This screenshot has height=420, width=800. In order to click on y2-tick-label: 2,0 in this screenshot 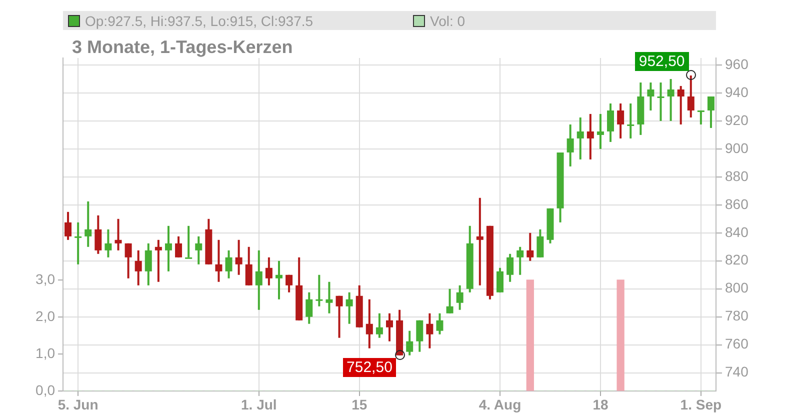, I will do `click(46, 316)`.